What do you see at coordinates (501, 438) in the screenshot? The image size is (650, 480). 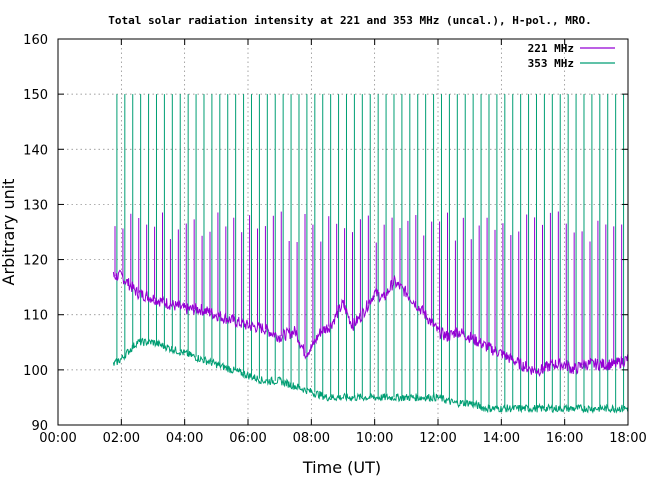 I see `x-tick-label: 14:00` at bounding box center [501, 438].